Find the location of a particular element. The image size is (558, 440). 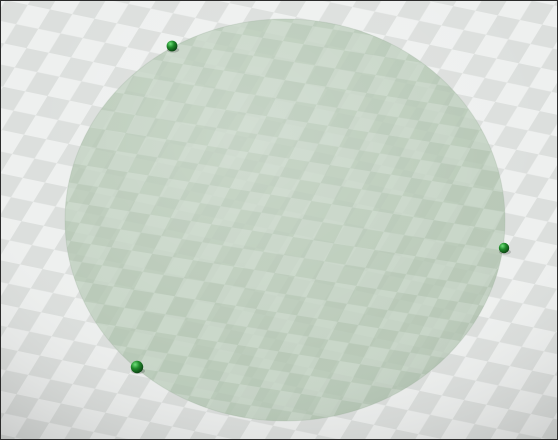

marker-point-right is located at coordinates (504, 248).